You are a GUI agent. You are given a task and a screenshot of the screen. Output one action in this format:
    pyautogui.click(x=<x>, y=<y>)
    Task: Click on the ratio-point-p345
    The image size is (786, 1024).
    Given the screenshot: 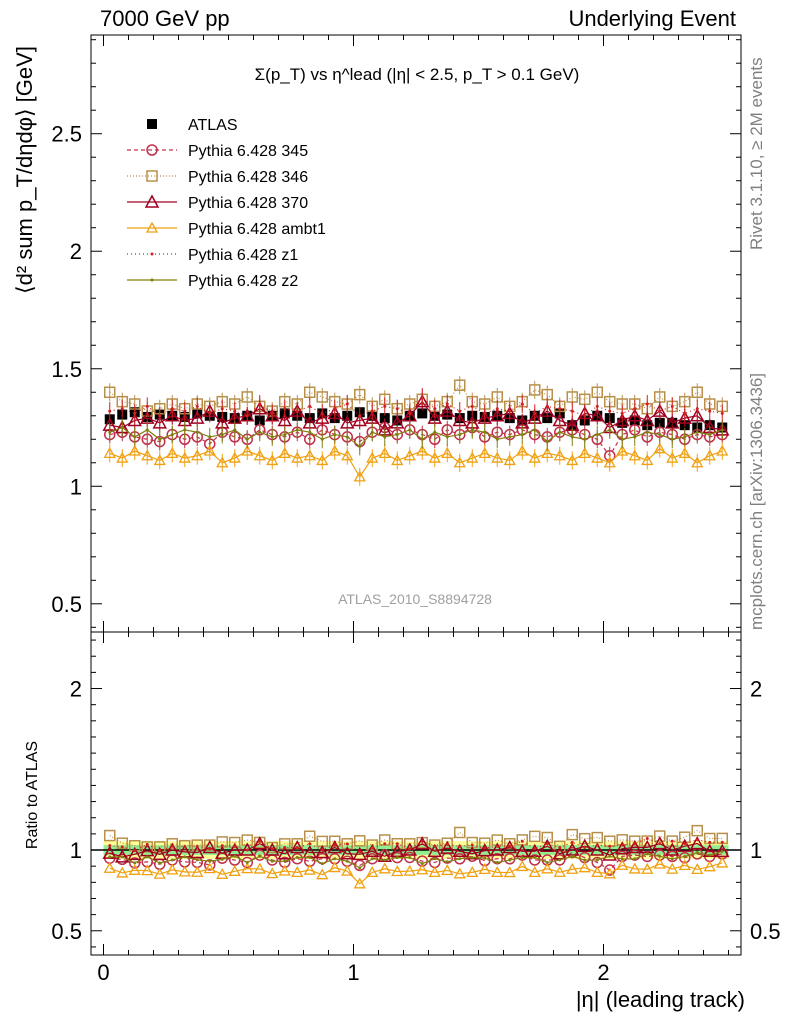 What is the action you would take?
    pyautogui.click(x=560, y=860)
    